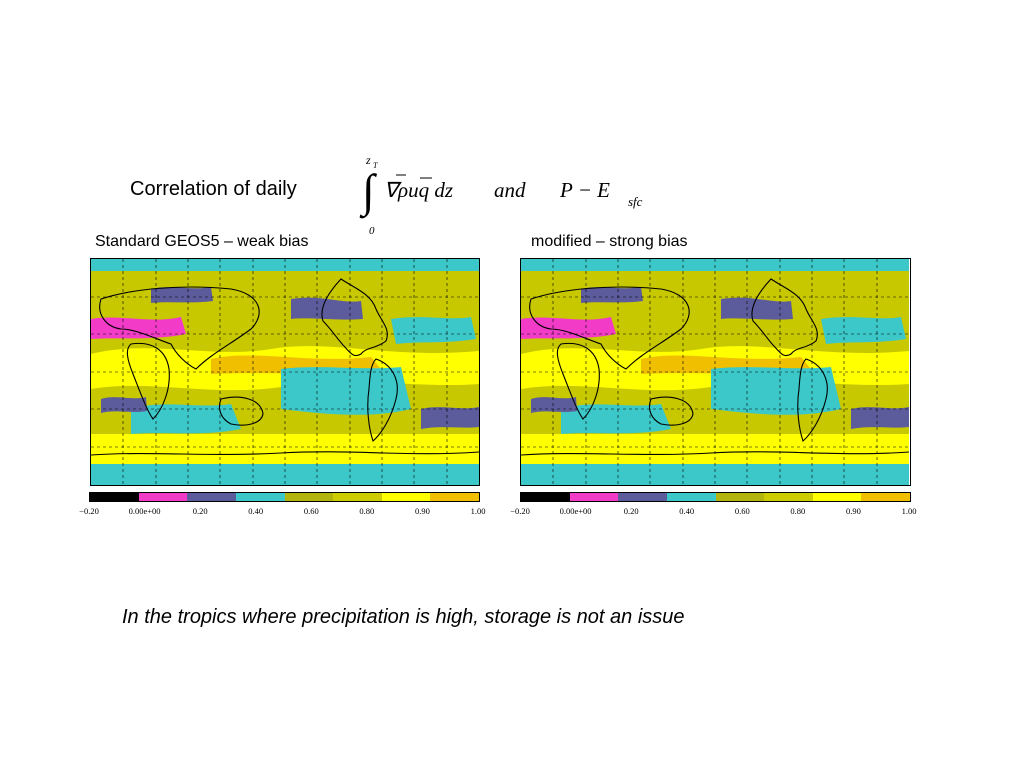  I want to click on integral-upper-sub: T, so click(375, 165).